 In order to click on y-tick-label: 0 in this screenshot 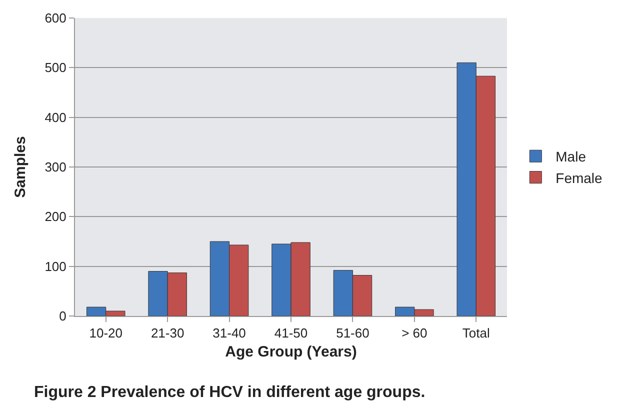, I will do `click(62, 316)`.